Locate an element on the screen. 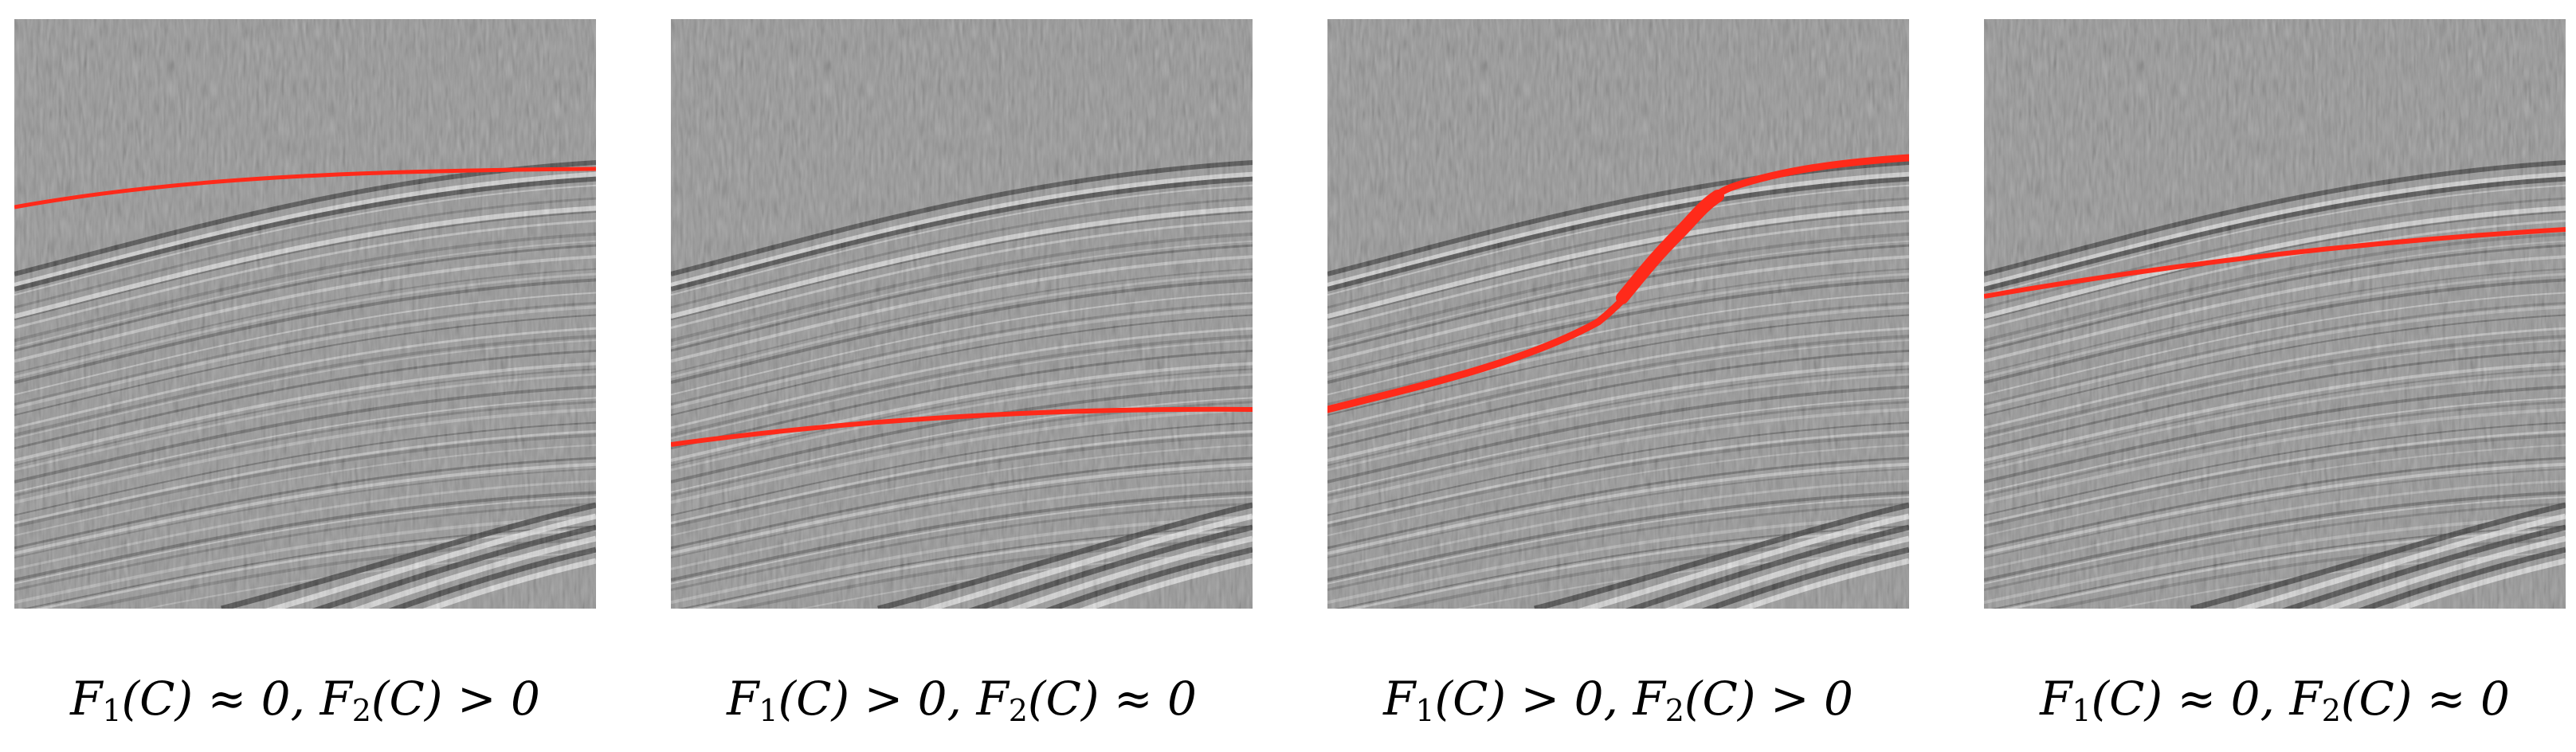 The height and width of the screenshot is (752, 2576). contour-curve-thick is located at coordinates (1670, 247).